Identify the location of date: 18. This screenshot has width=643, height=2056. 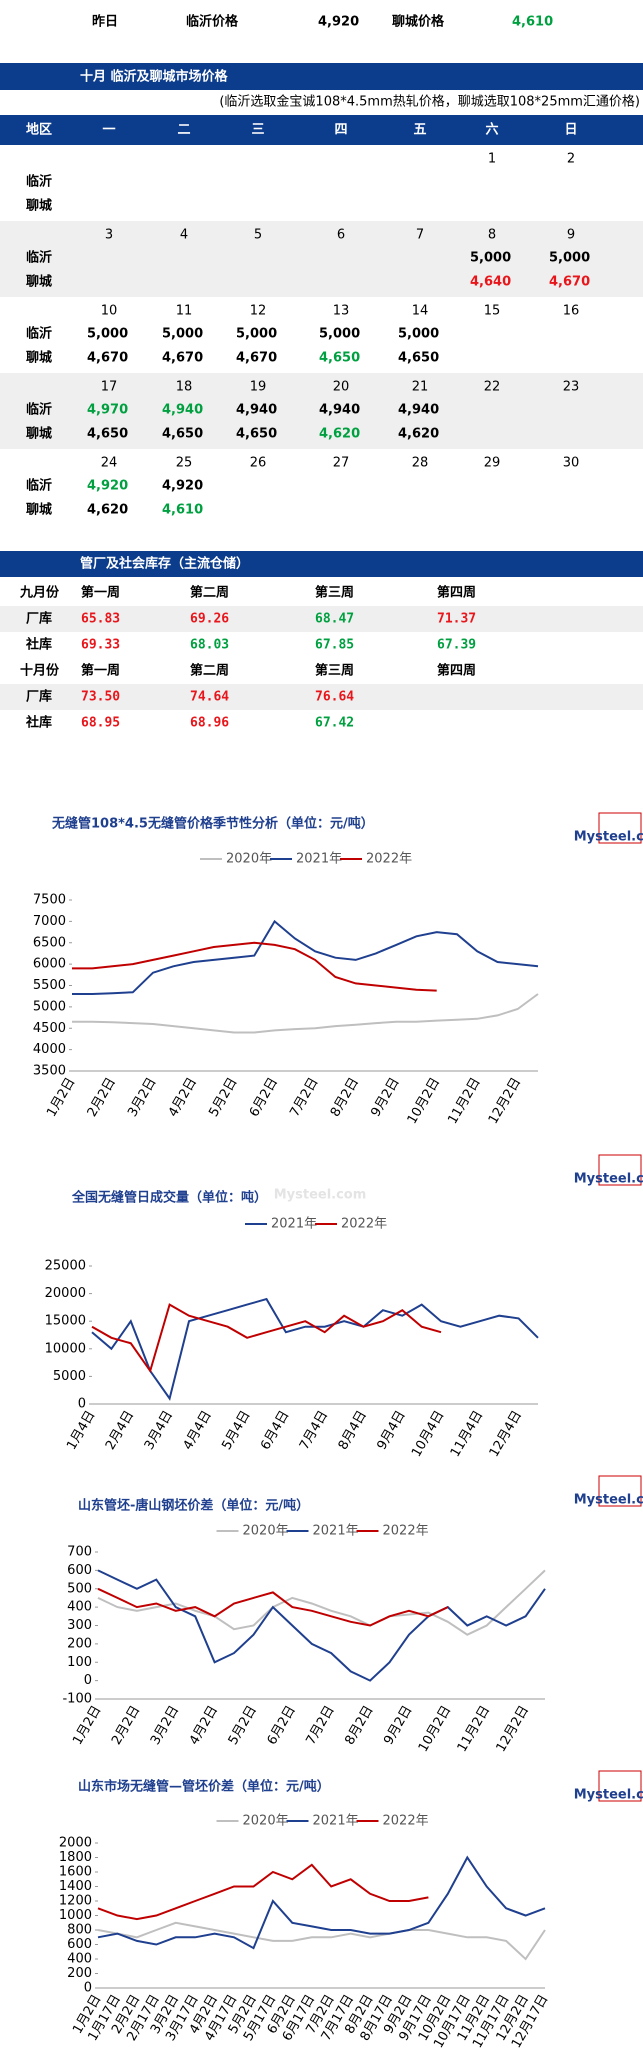
(184, 387).